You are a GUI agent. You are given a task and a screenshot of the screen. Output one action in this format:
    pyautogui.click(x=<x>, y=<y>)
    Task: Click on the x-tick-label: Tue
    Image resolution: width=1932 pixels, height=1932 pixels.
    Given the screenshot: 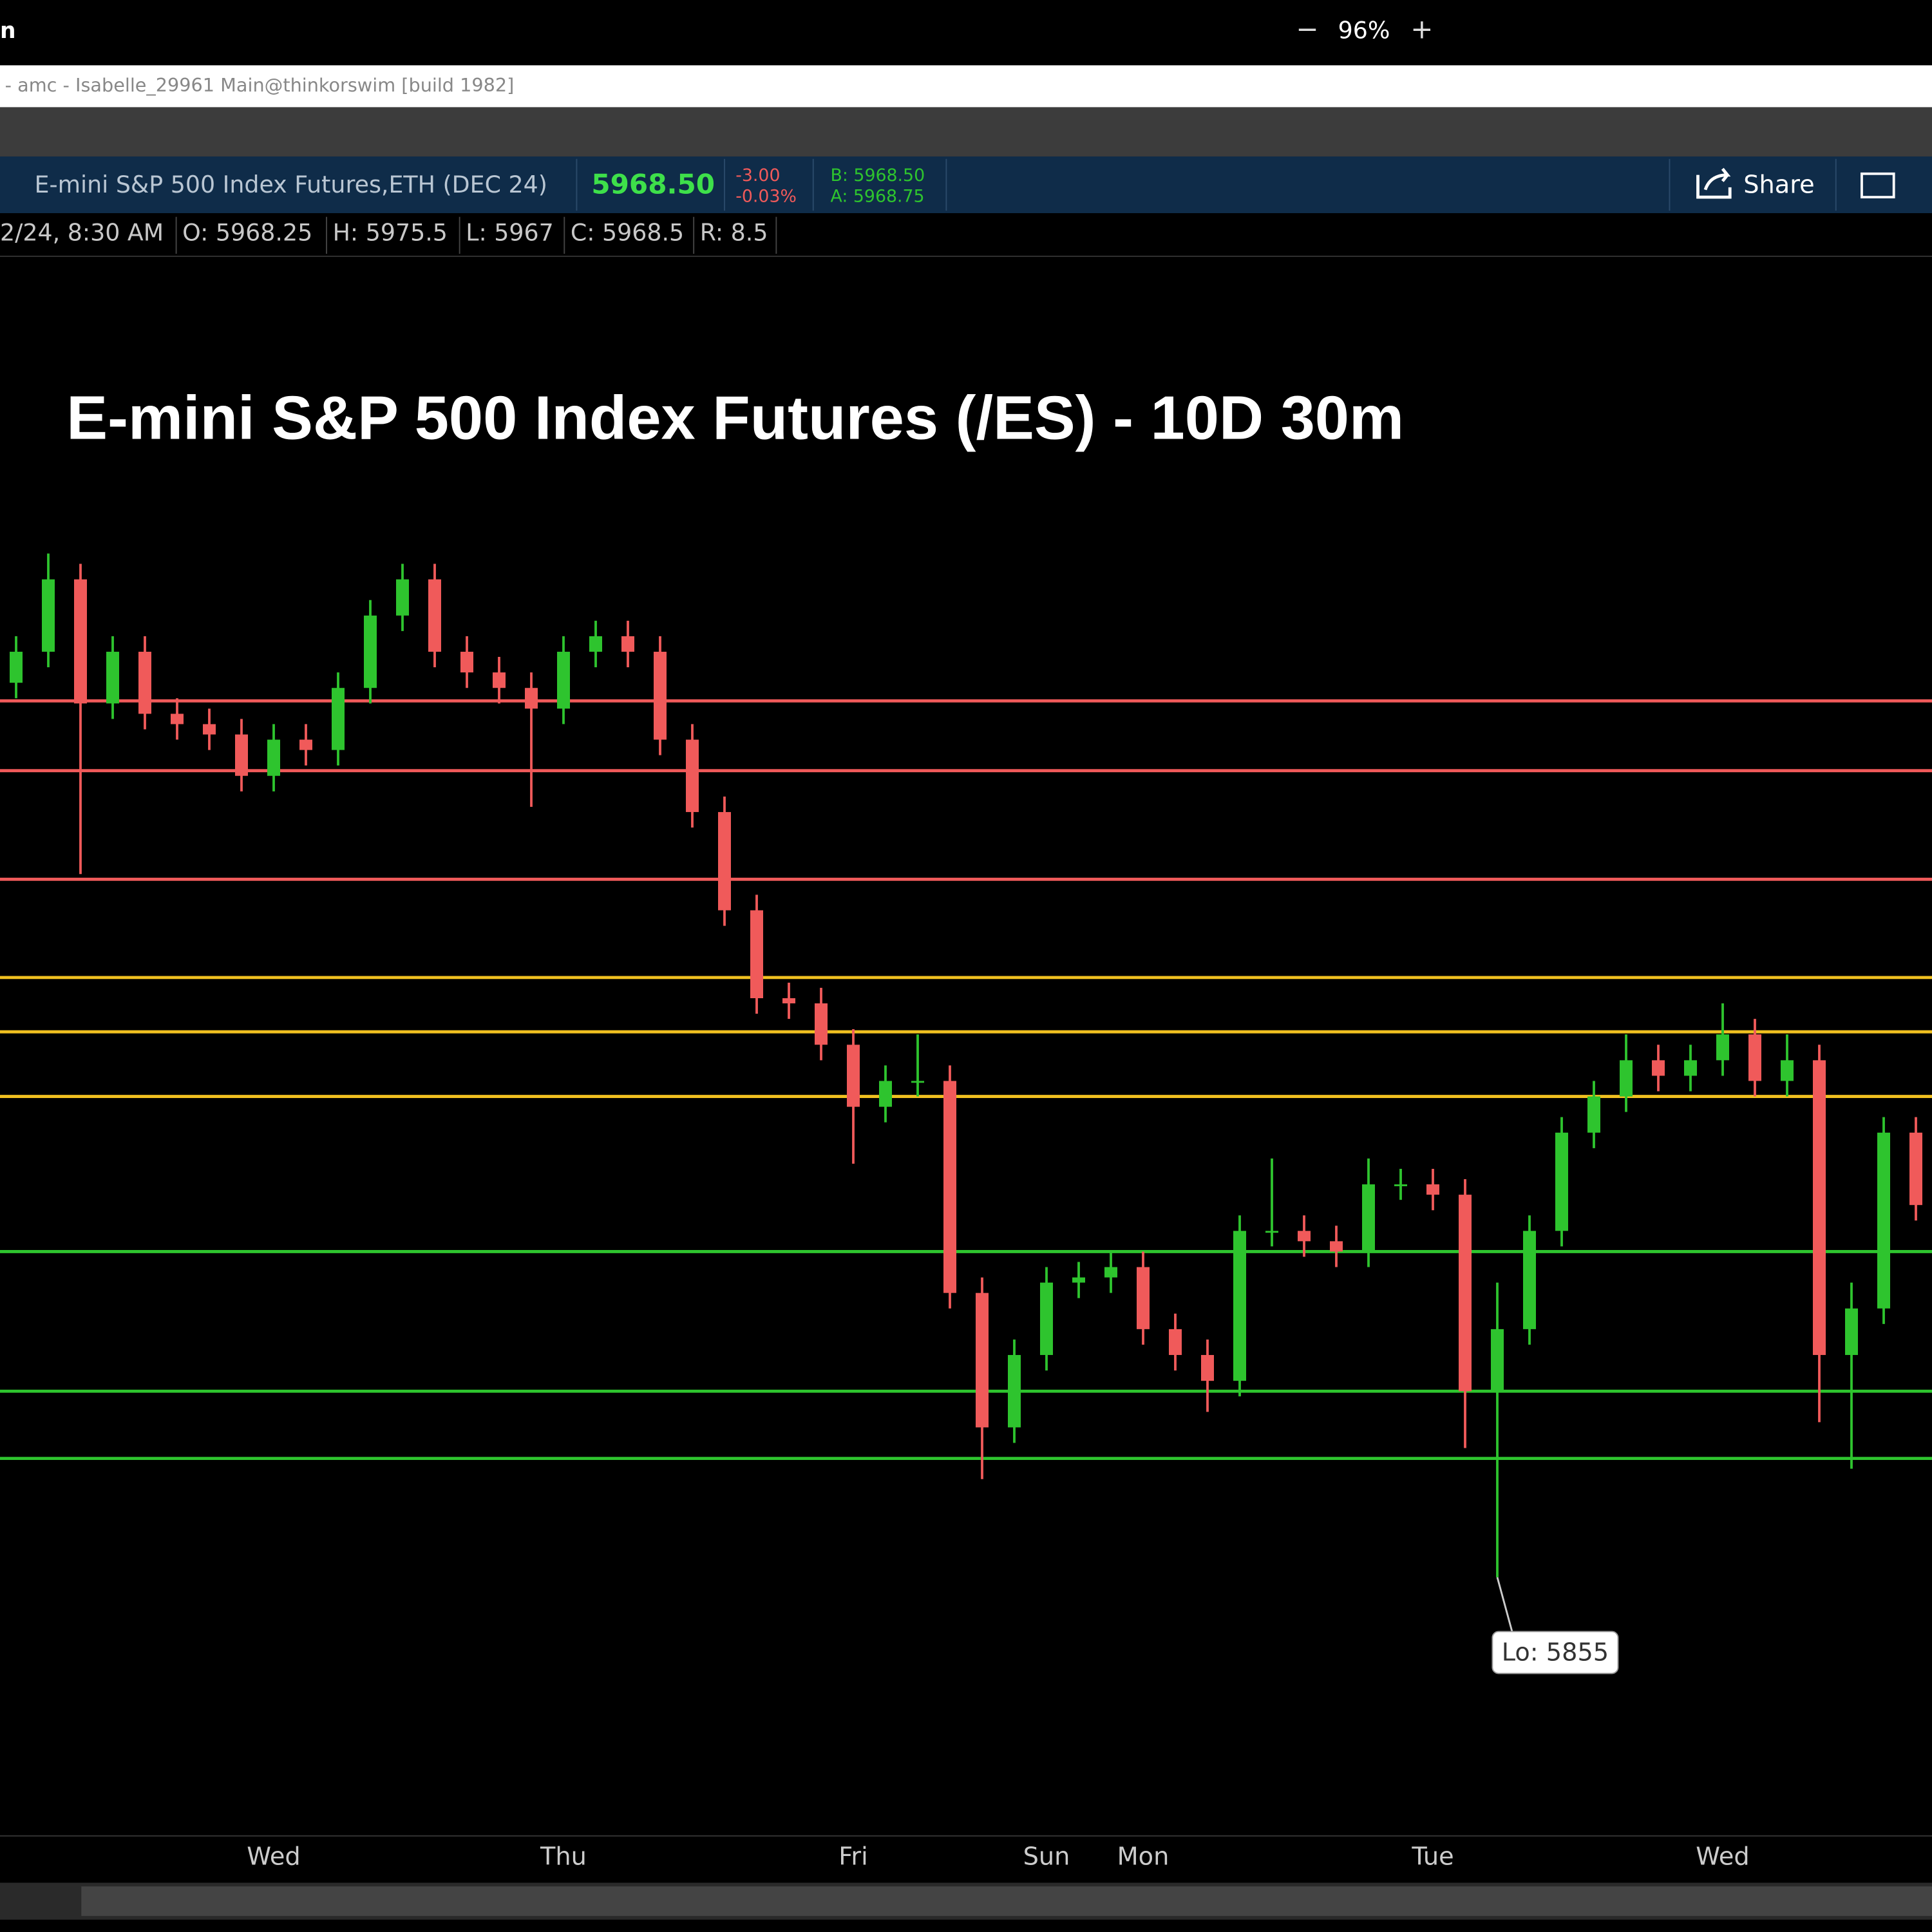 What is the action you would take?
    pyautogui.click(x=1432, y=1857)
    